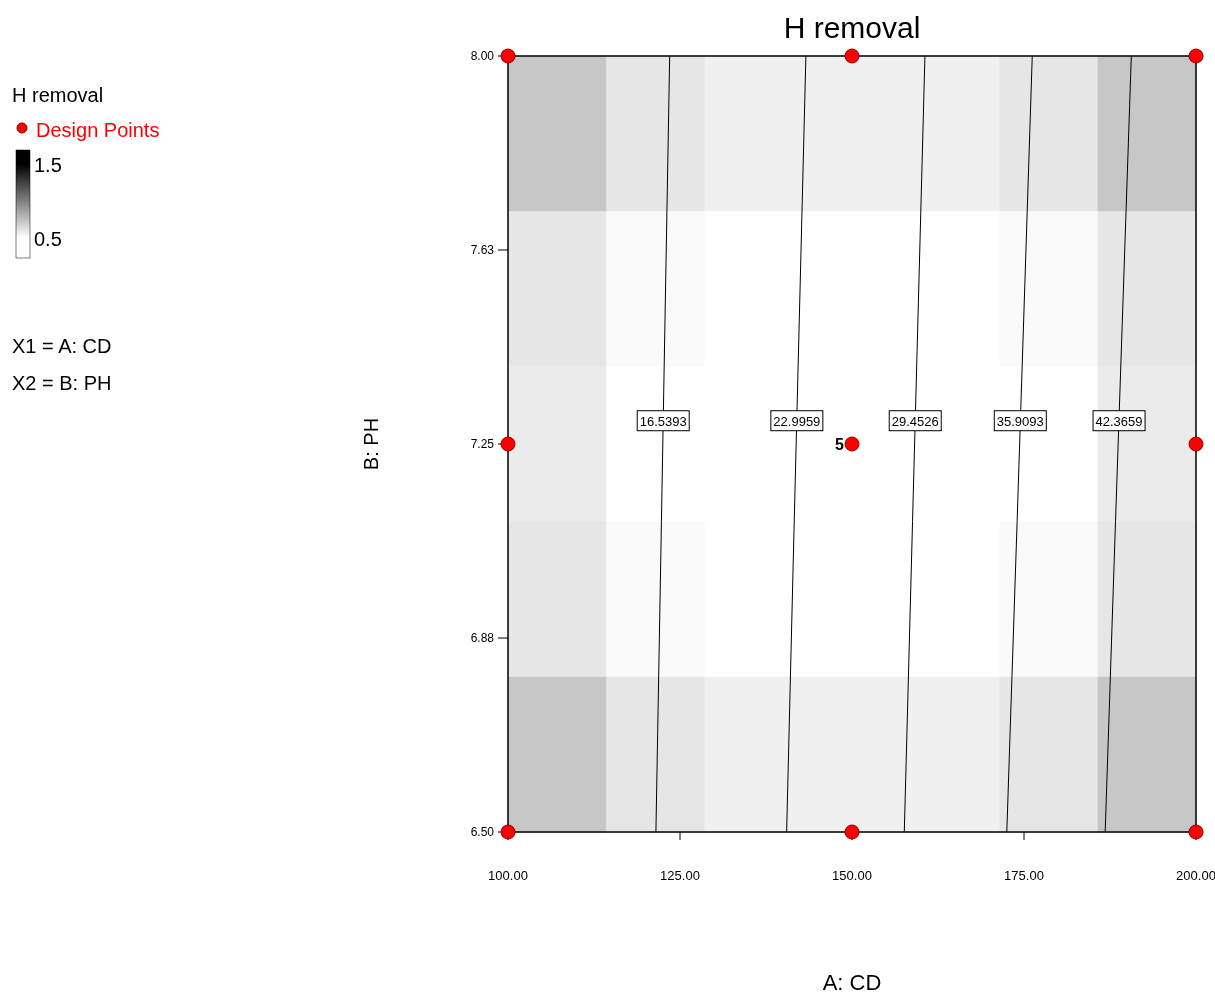 This screenshot has width=1215, height=996. Describe the element at coordinates (915, 421) in the screenshot. I see `series-label: 29.4526` at that location.